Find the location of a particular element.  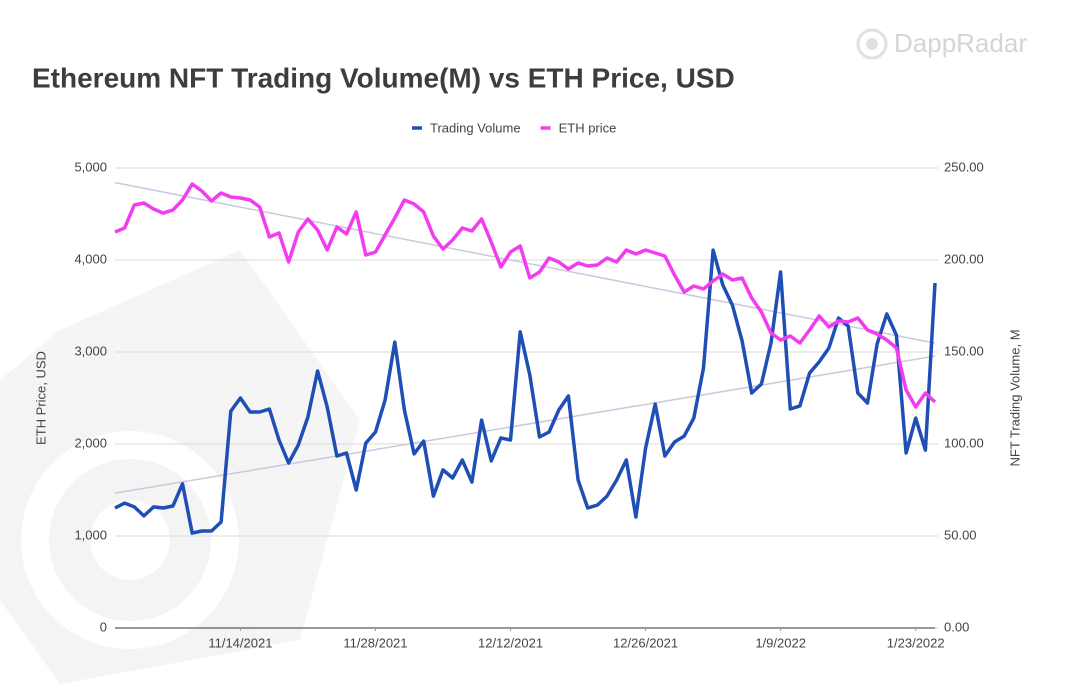

watermark-logo is located at coordinates (872, 44).